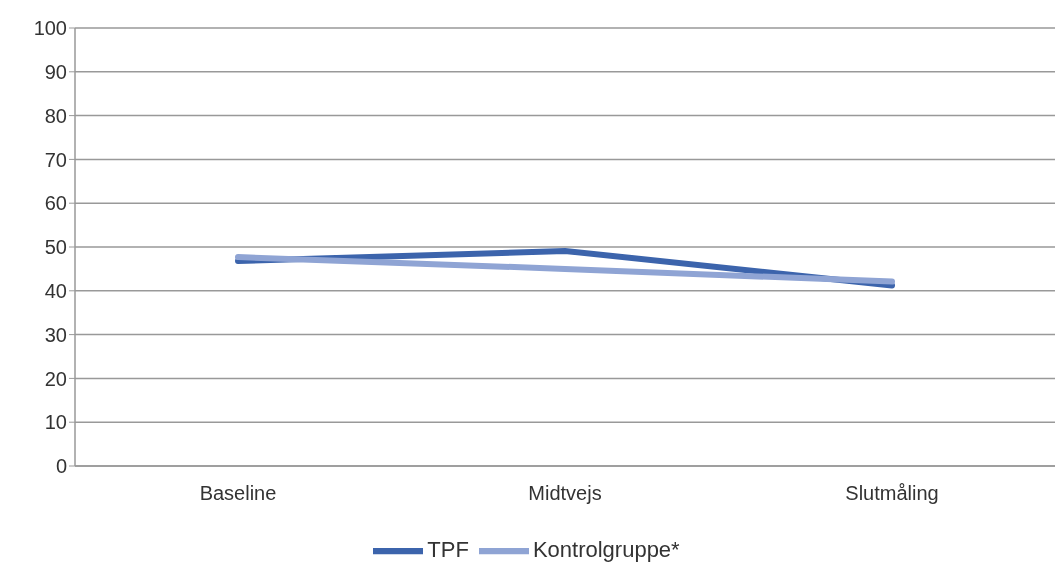 The image size is (1055, 581). What do you see at coordinates (55, 159) in the screenshot?
I see `y-tick-label: 70` at bounding box center [55, 159].